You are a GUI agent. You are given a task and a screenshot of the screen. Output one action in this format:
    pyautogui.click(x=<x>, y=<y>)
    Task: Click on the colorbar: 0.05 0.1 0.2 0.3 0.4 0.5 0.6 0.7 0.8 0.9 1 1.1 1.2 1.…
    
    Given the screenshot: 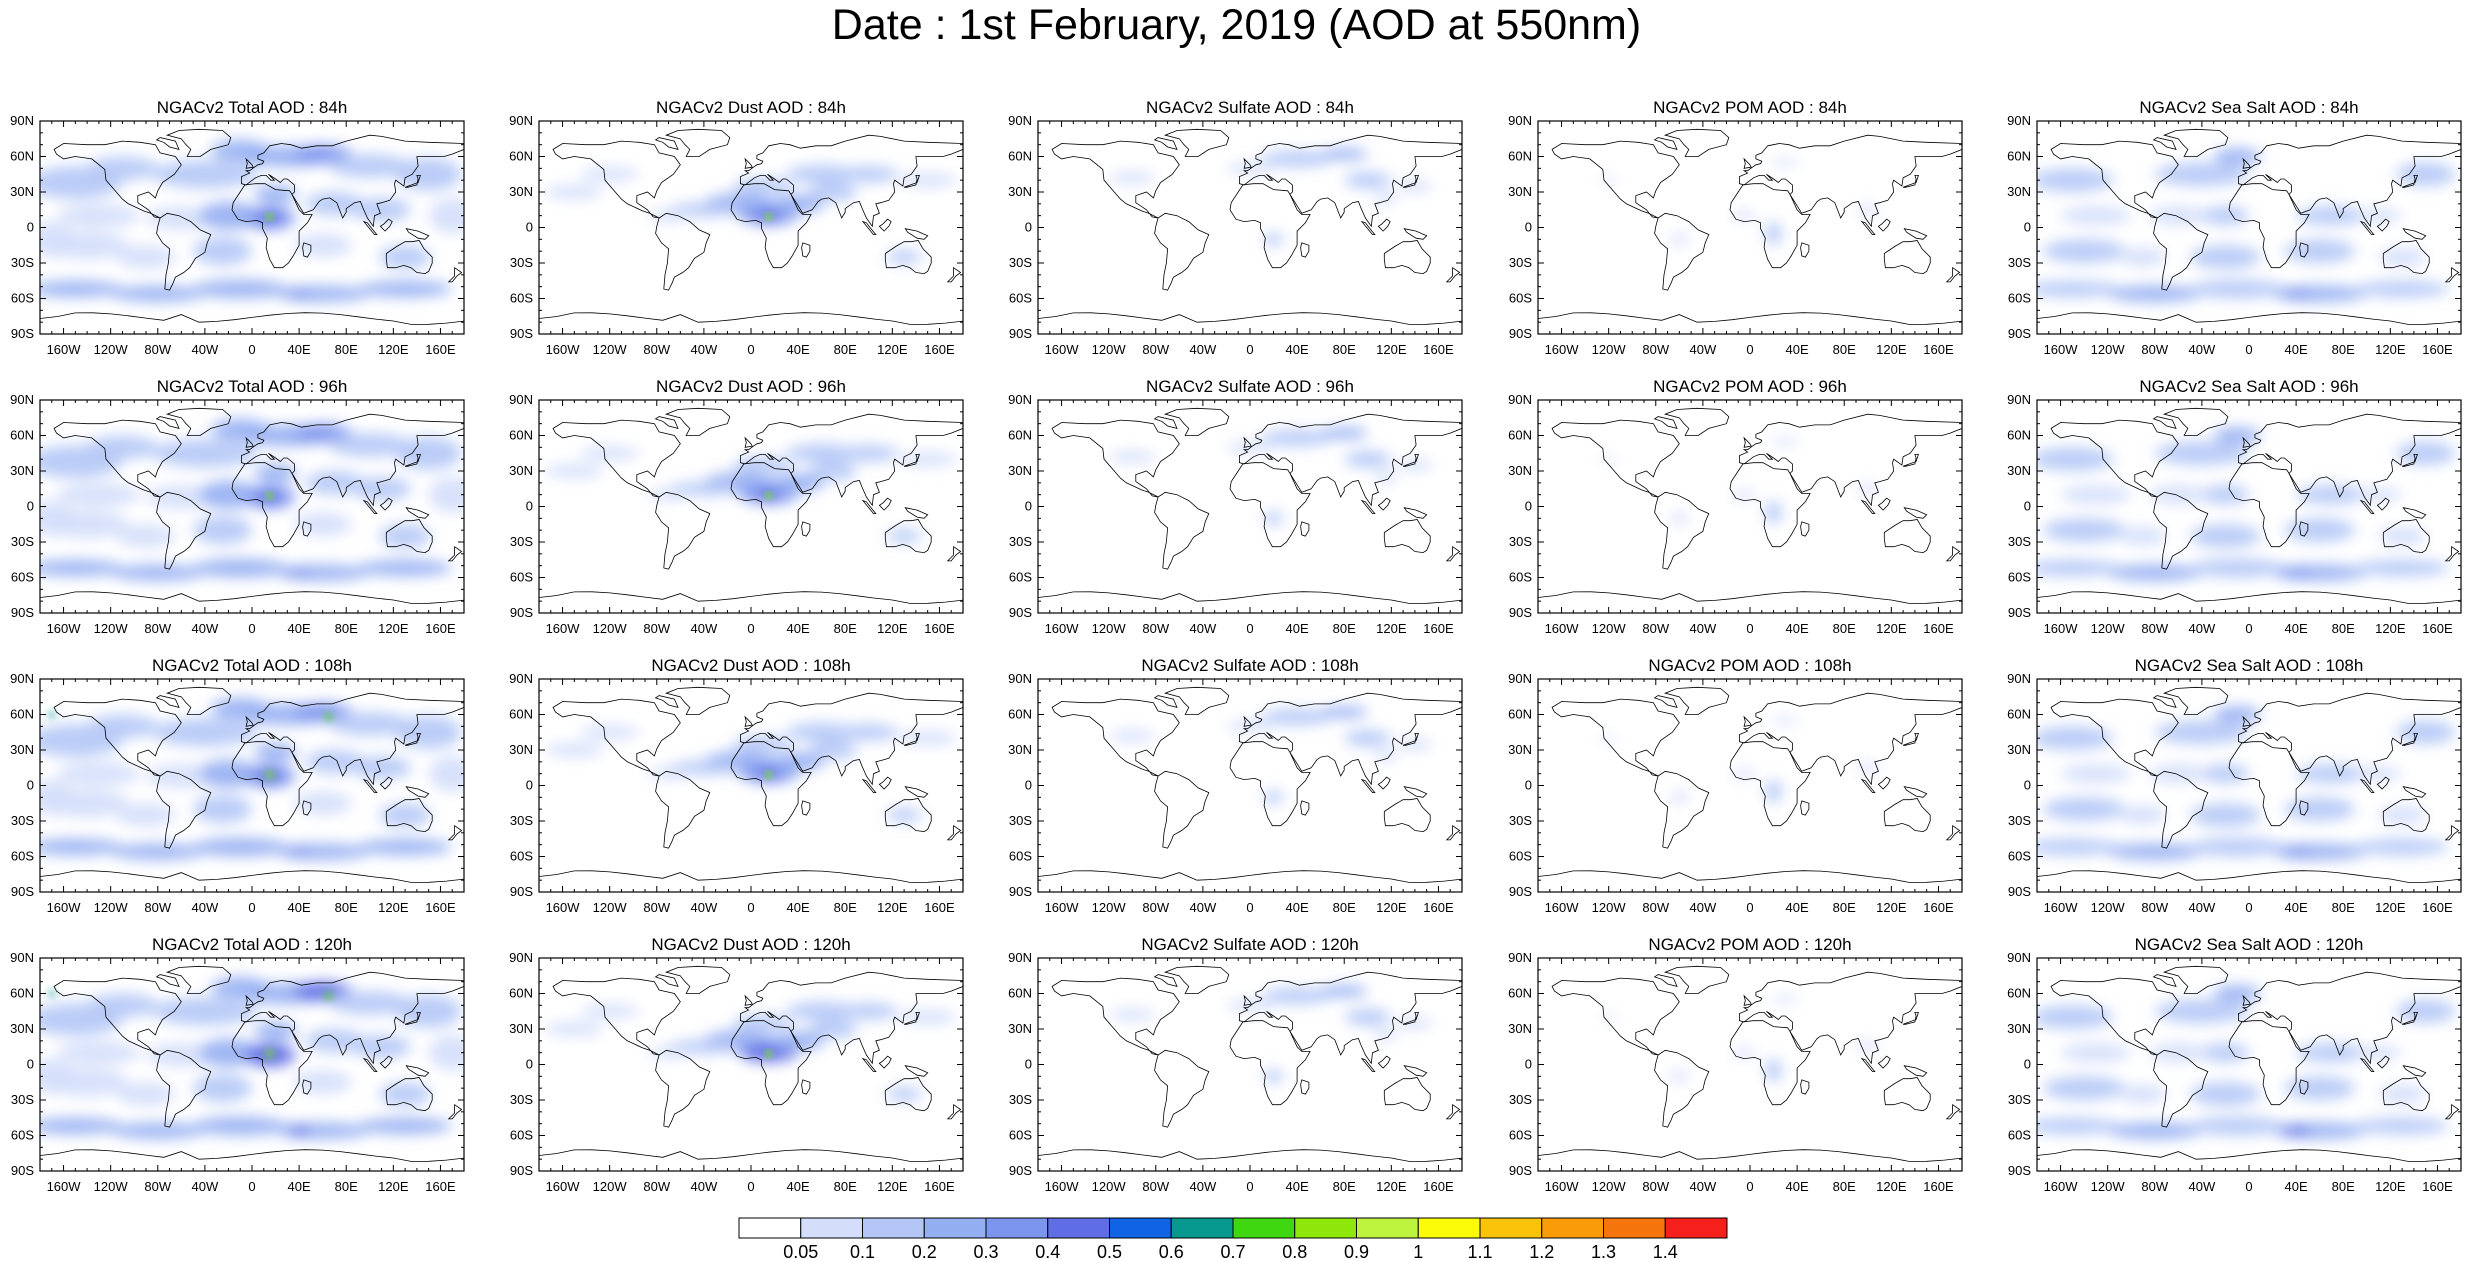 What is the action you would take?
    pyautogui.click(x=1233, y=1239)
    